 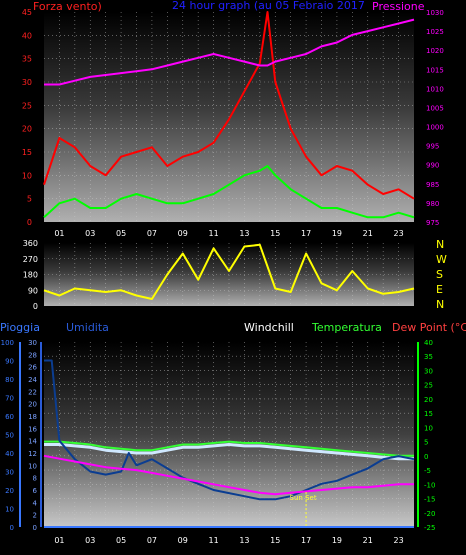 What do you see at coordinates (20, 327) in the screenshot?
I see `rain-label: Pioggia` at bounding box center [20, 327].